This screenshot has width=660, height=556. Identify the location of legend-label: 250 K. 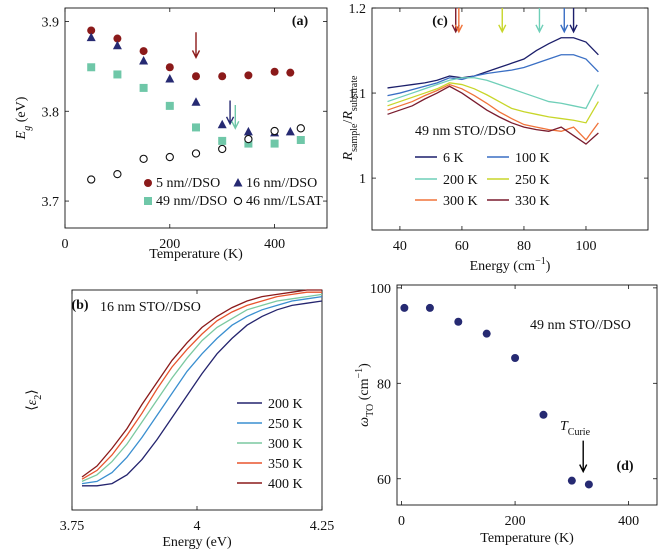
(285, 424).